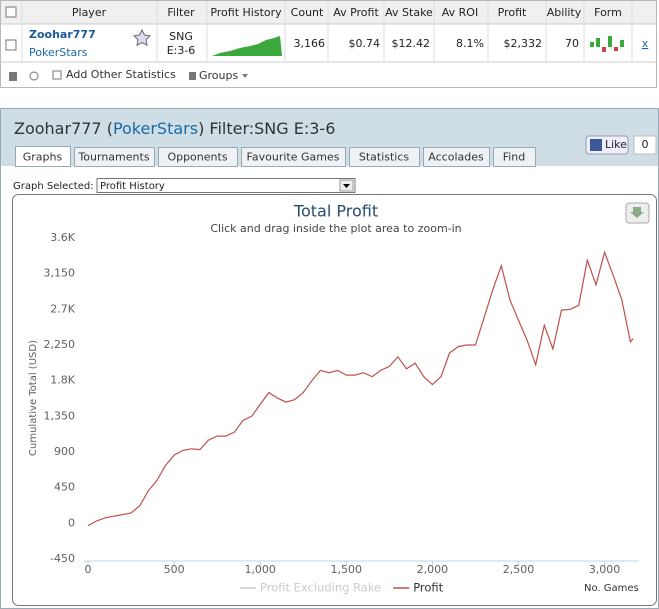 This screenshot has height=609, width=659. Describe the element at coordinates (181, 36) in the screenshot. I see `filter-line: SNG` at that location.